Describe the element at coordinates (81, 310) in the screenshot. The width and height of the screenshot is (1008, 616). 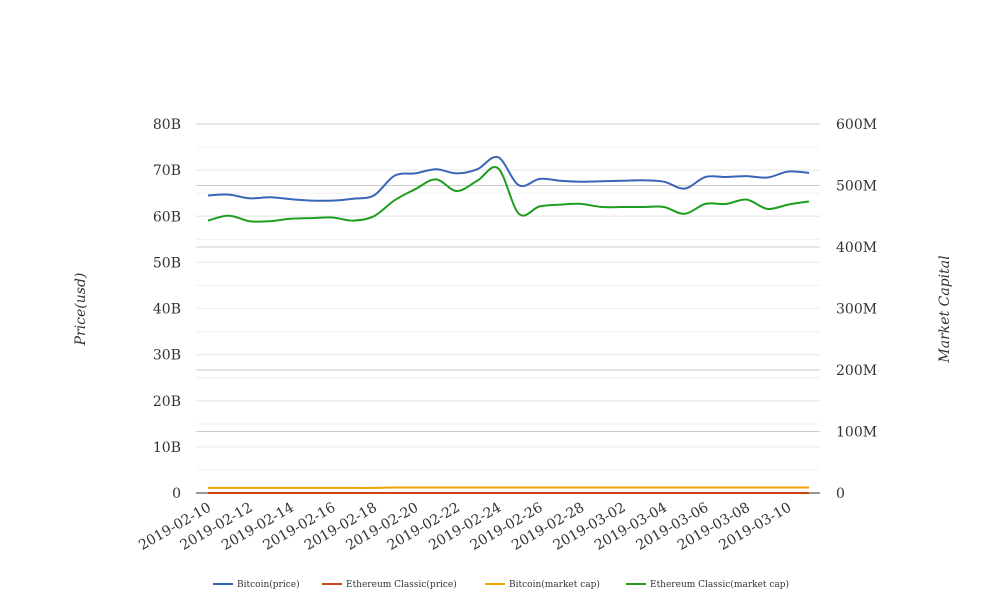
I see `y-axis-title-left: Price(usd)` at that location.